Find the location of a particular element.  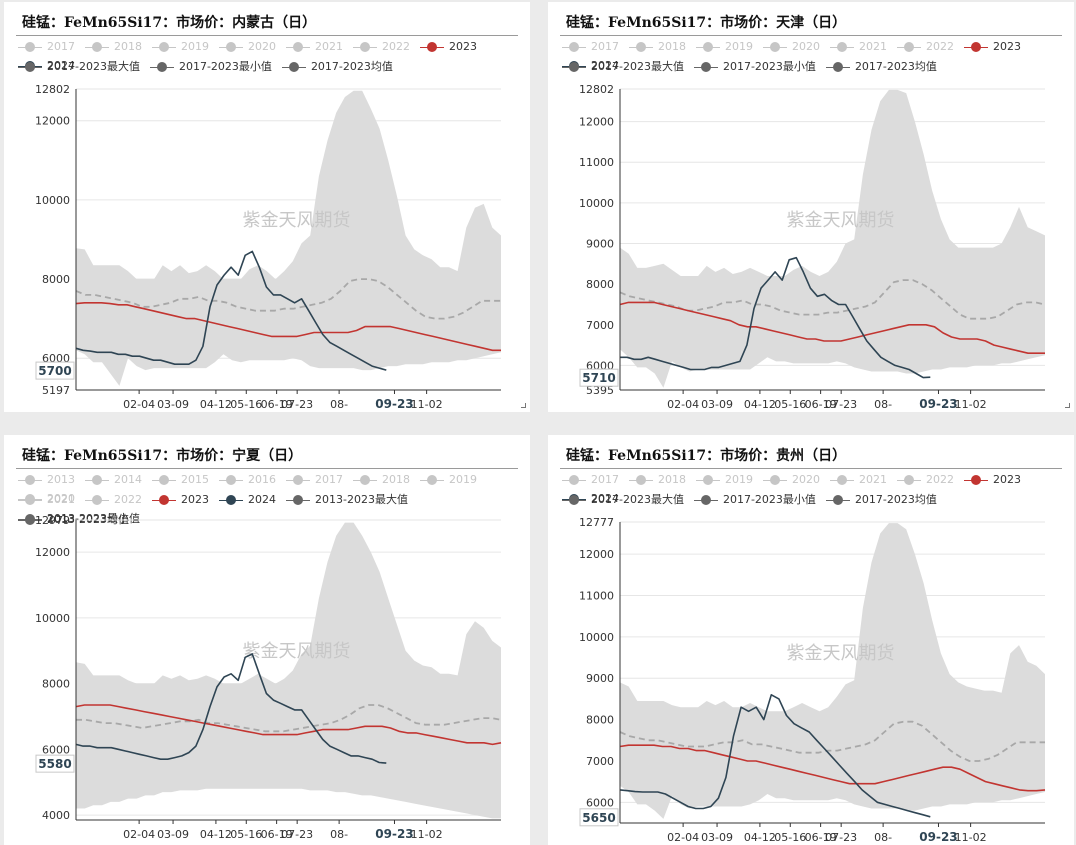

legend-row: 2021 2022 2023 2024 2013-2023最大值 2013-2023最小值 is located at coordinates (271, 508).